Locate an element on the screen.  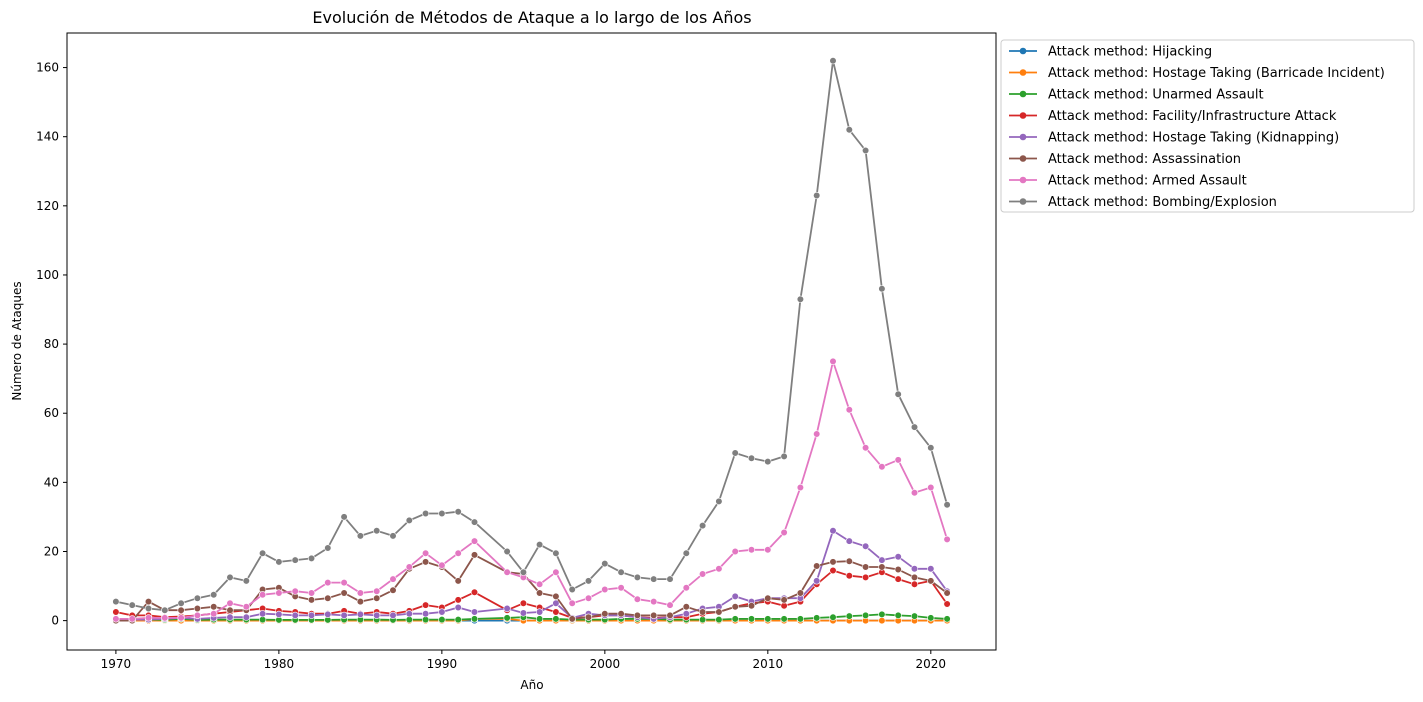
legend-item: Attack method: Unarmed Assault is located at coordinates (1136, 95).